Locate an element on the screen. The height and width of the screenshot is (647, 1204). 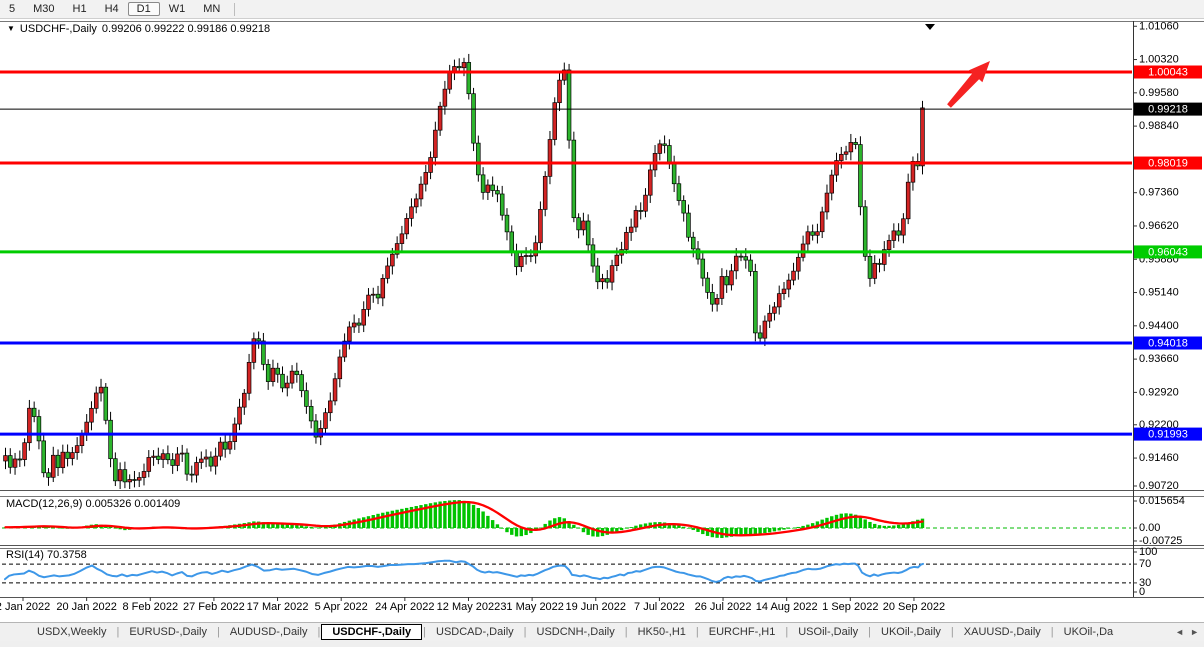
svg-text: 1.01060 is located at coordinates (1159, 26).